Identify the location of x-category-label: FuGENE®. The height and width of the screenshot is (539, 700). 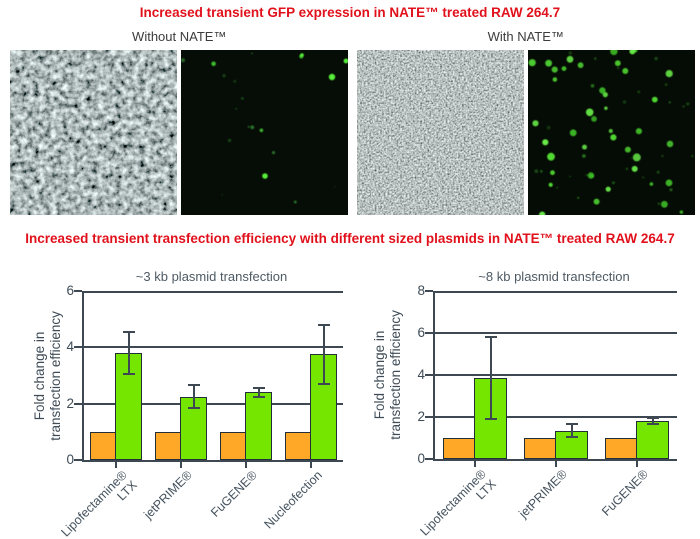
(233, 494).